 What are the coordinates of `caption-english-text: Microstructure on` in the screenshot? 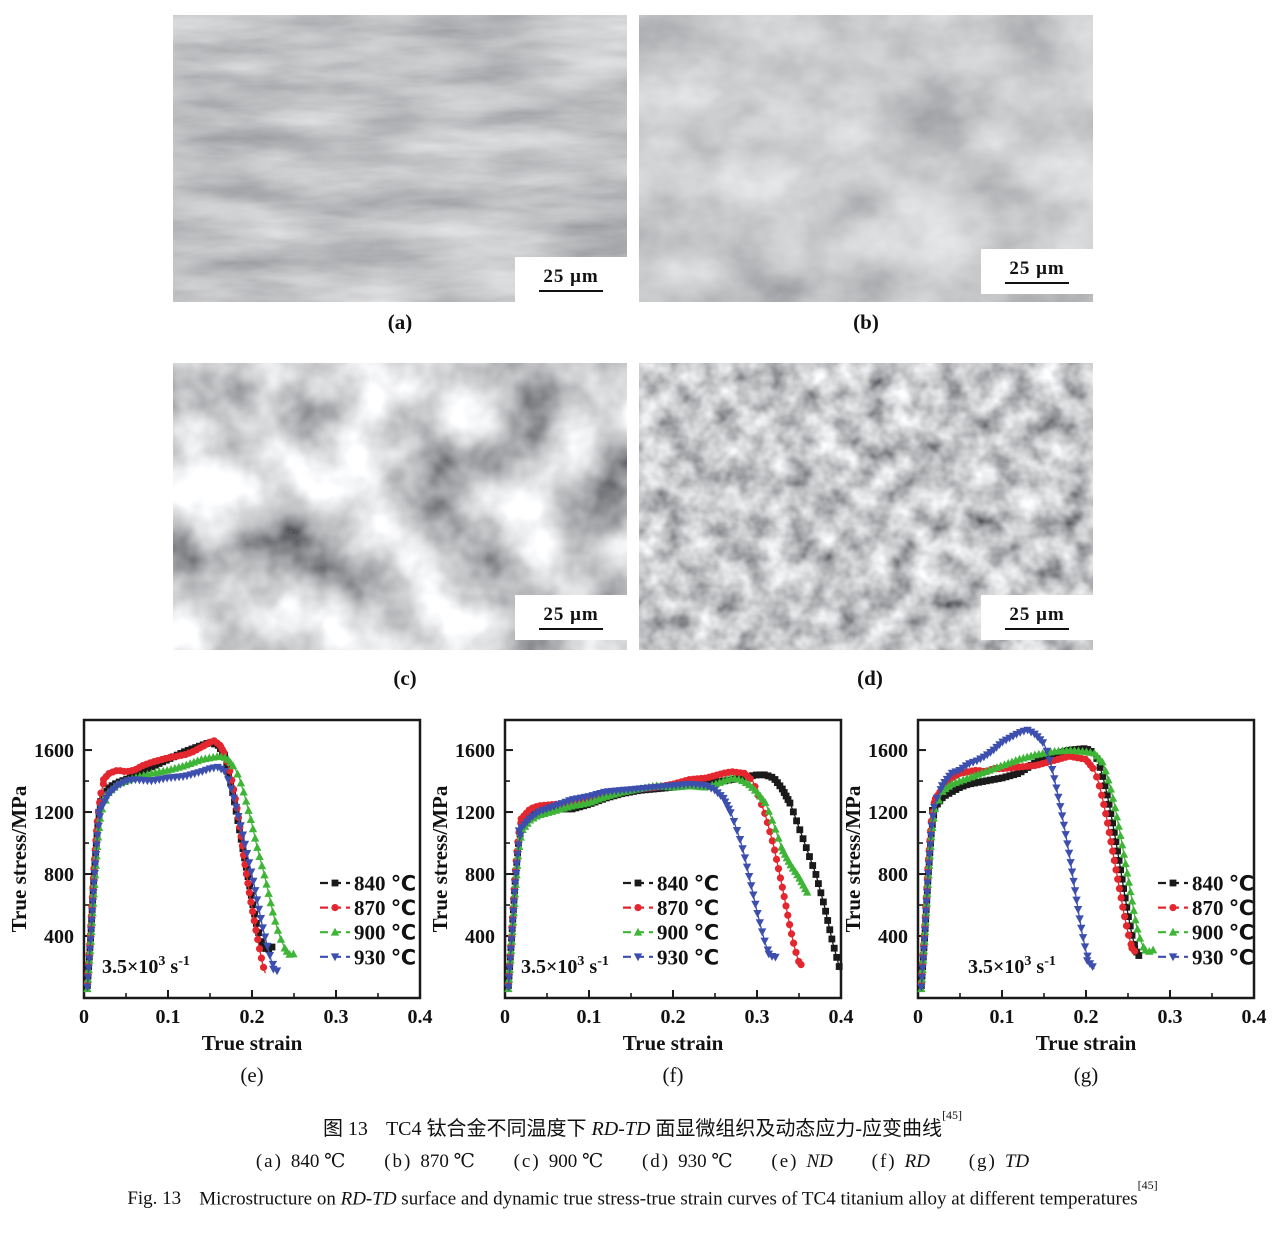 It's located at (270, 1199).